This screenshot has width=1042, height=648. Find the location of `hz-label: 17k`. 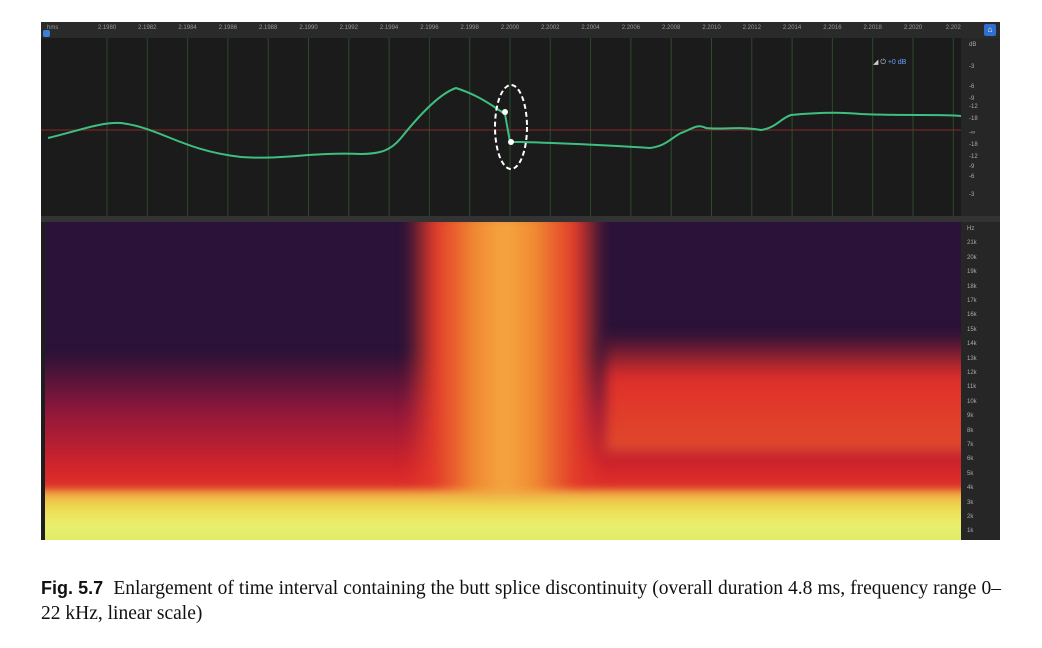

hz-label: 17k is located at coordinates (972, 301).